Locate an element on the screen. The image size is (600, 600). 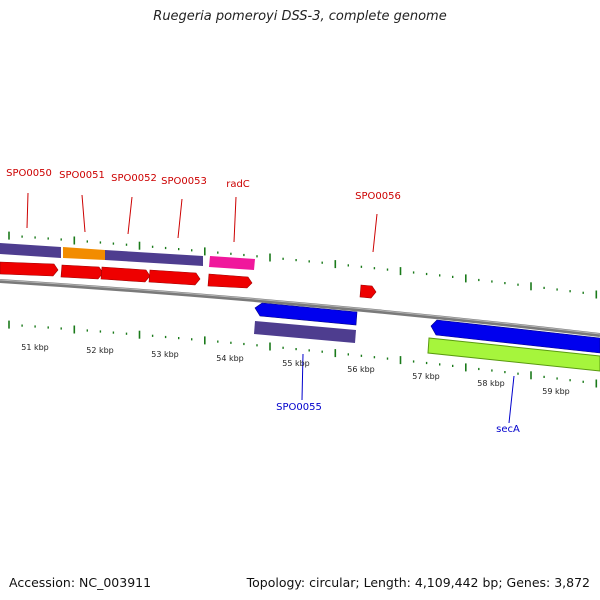
gene-label: SPO0053 is located at coordinates (184, 181).